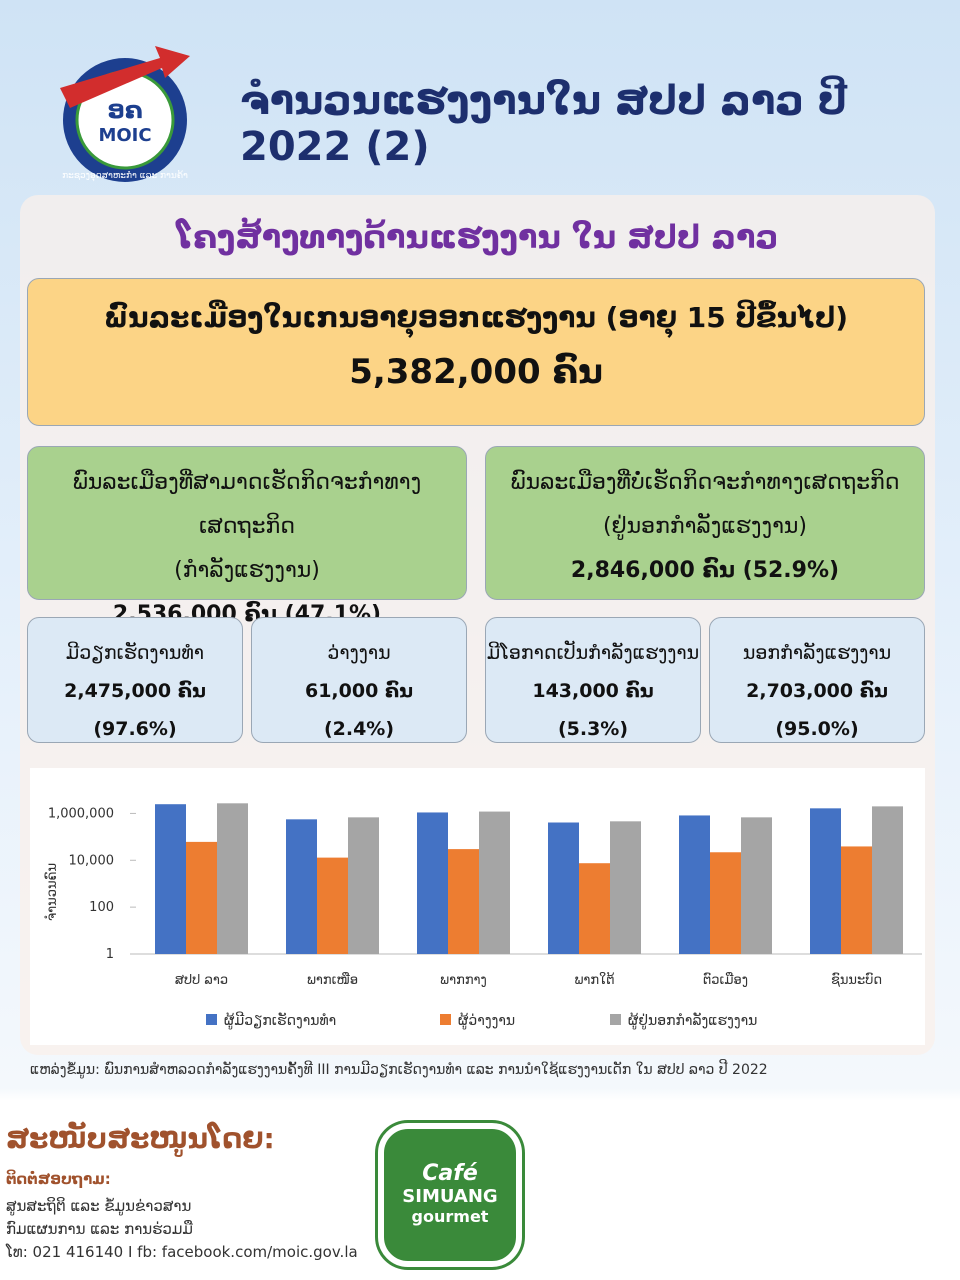  Describe the element at coordinates (58, 1179) in the screenshot. I see `contact-label: ຕິດຕໍ່ສອບຖາມ:` at that location.